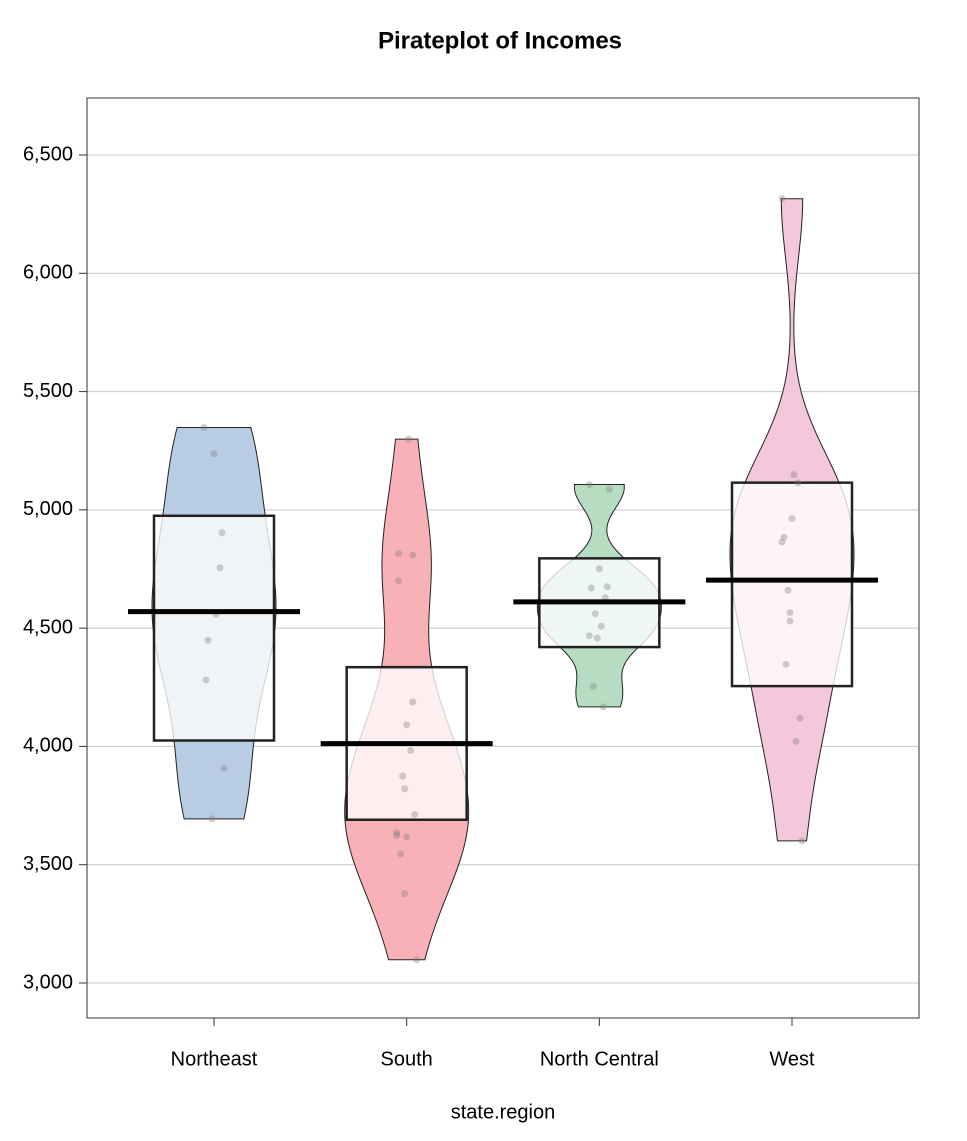 The width and height of the screenshot is (967, 1141). Describe the element at coordinates (48, 154) in the screenshot. I see `y-tick-label: 6,500` at that location.